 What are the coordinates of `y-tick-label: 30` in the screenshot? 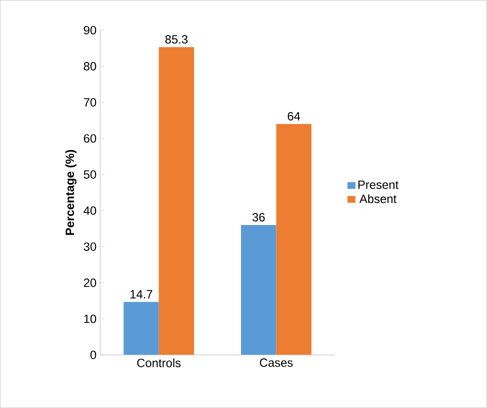 It's located at (90, 246).